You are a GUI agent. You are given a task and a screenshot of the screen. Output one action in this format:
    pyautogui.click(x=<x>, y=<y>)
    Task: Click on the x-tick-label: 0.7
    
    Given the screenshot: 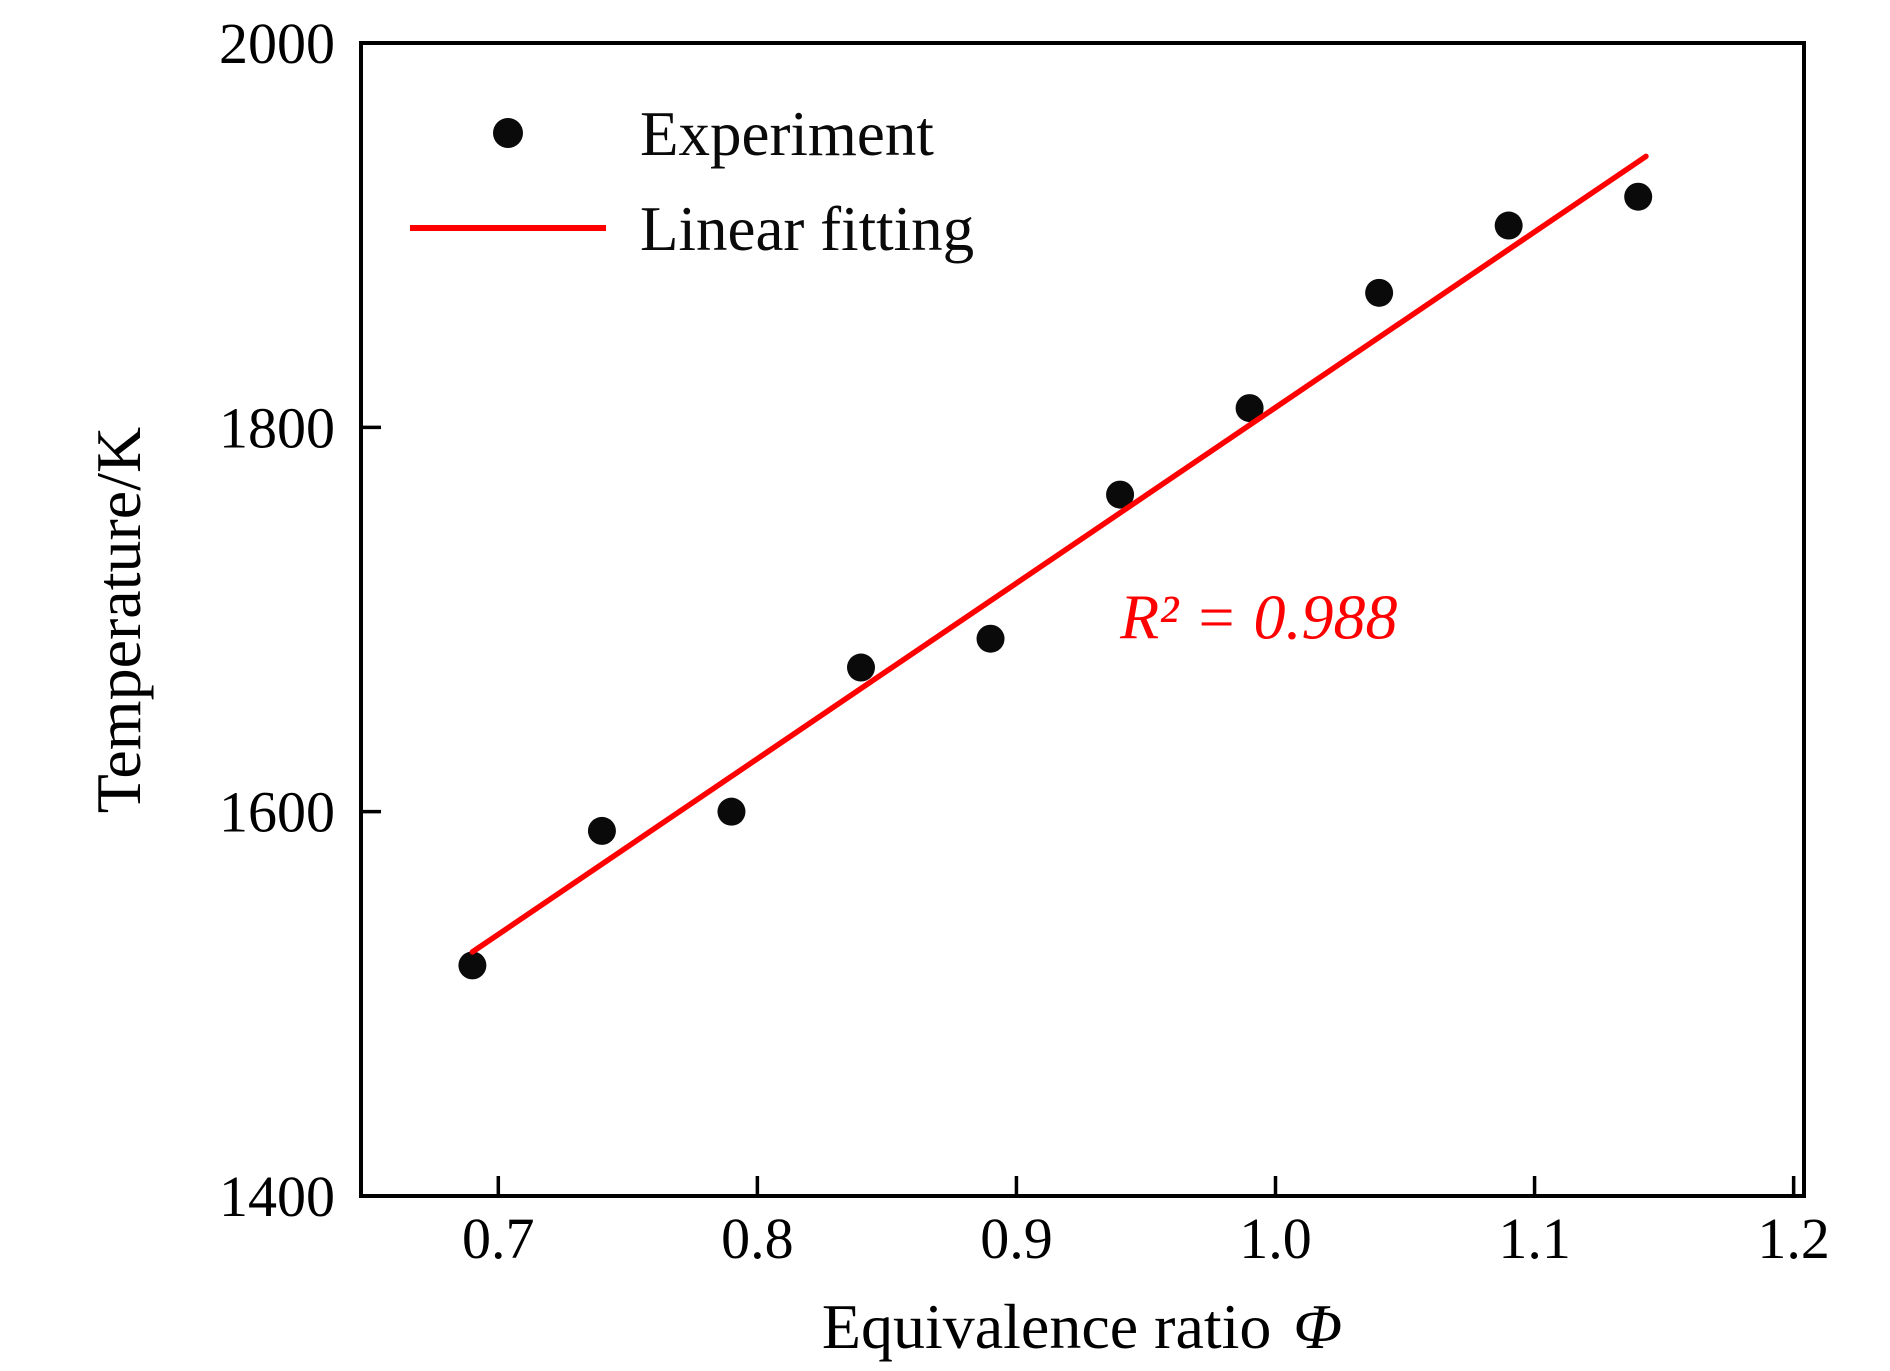 What is the action you would take?
    pyautogui.click(x=498, y=1238)
    